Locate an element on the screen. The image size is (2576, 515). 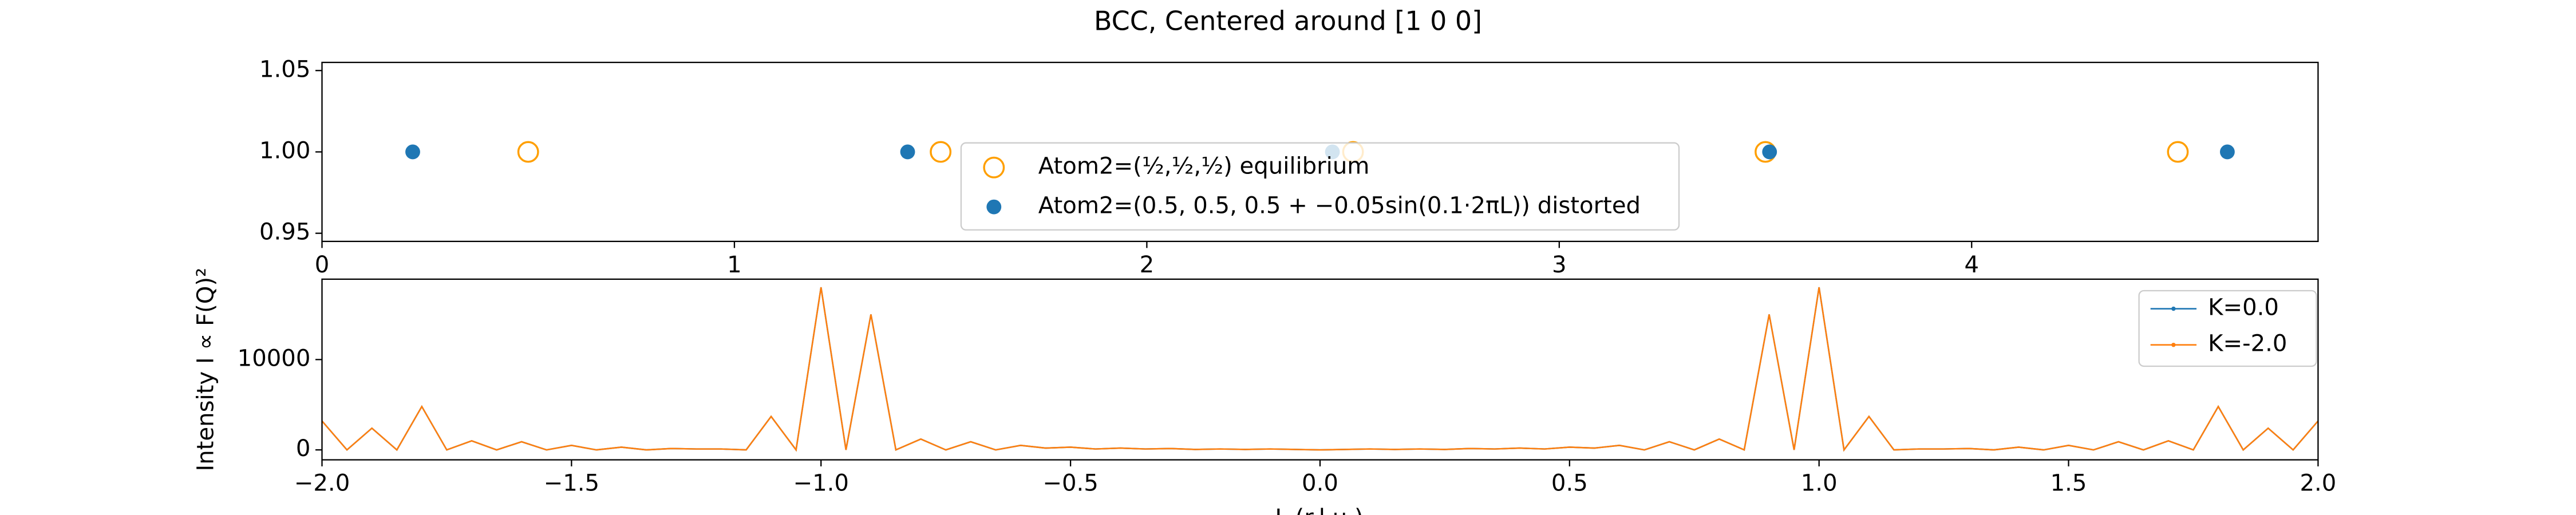
y-tick-label: 1.05 is located at coordinates (284, 69).